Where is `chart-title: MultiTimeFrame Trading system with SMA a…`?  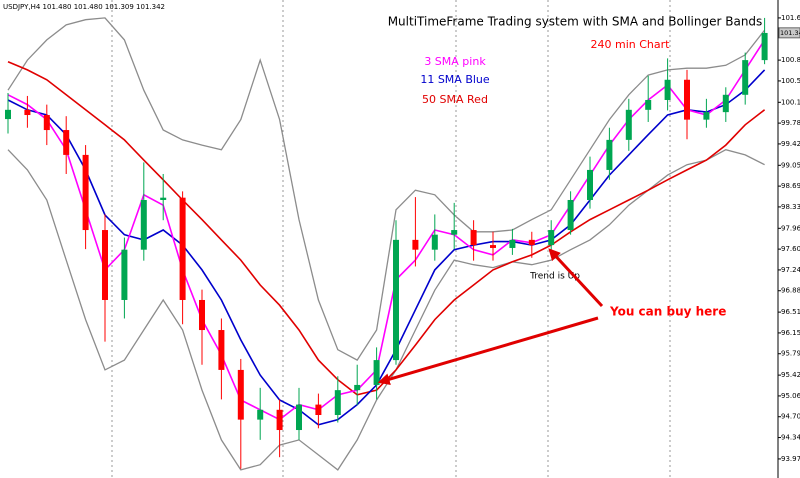
chart-title: MultiTimeFrame Trading system with SMA a… is located at coordinates (575, 22).